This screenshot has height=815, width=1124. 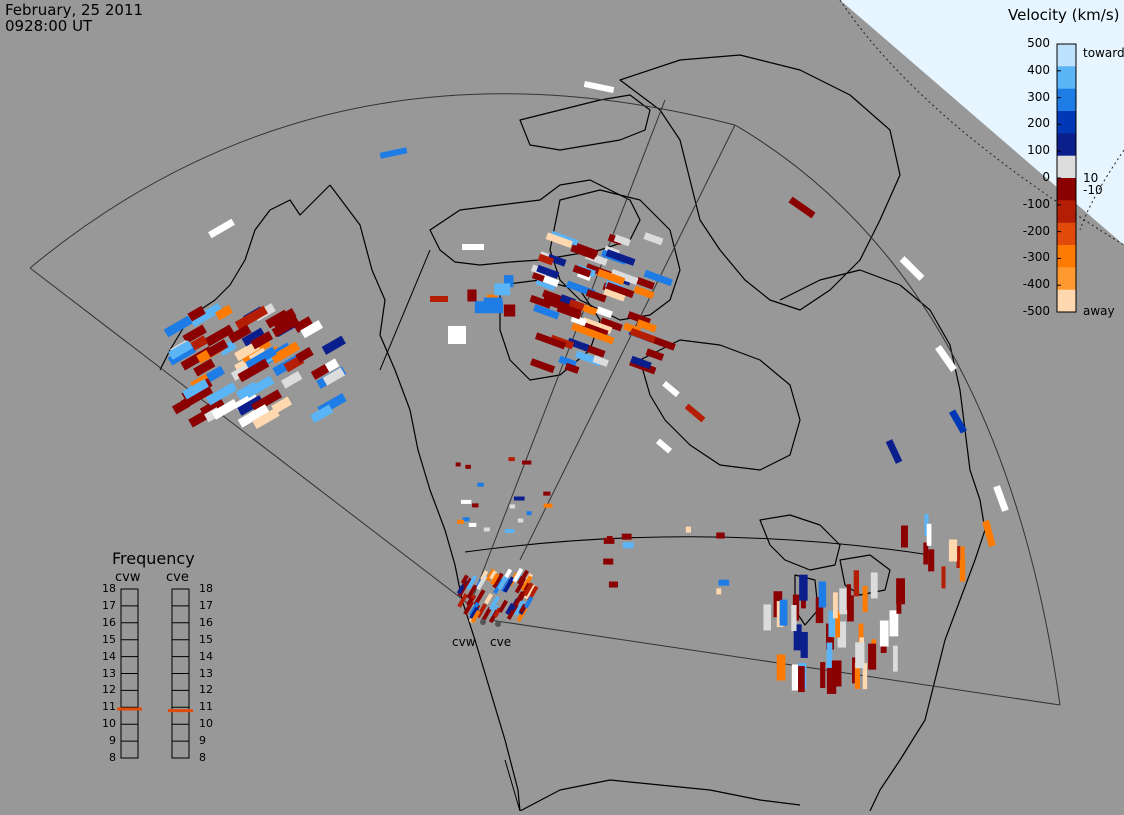 I want to click on colorbar-tick-label: -200, so click(x=1036, y=230).